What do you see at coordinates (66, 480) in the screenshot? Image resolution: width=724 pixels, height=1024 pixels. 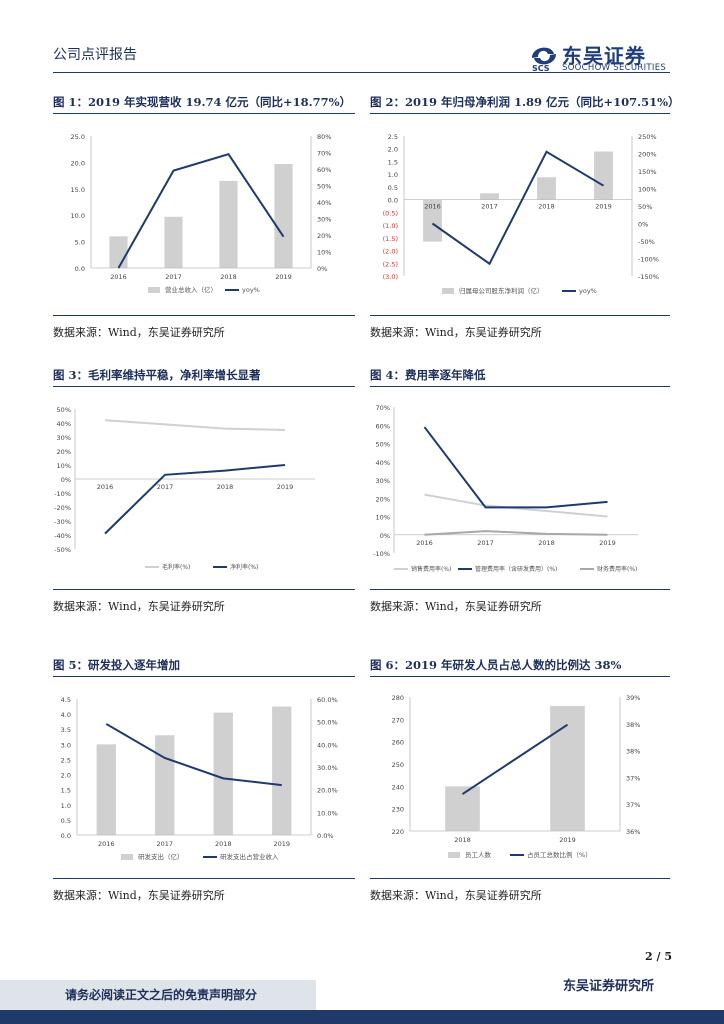 I see `y-tick-label: 0%` at bounding box center [66, 480].